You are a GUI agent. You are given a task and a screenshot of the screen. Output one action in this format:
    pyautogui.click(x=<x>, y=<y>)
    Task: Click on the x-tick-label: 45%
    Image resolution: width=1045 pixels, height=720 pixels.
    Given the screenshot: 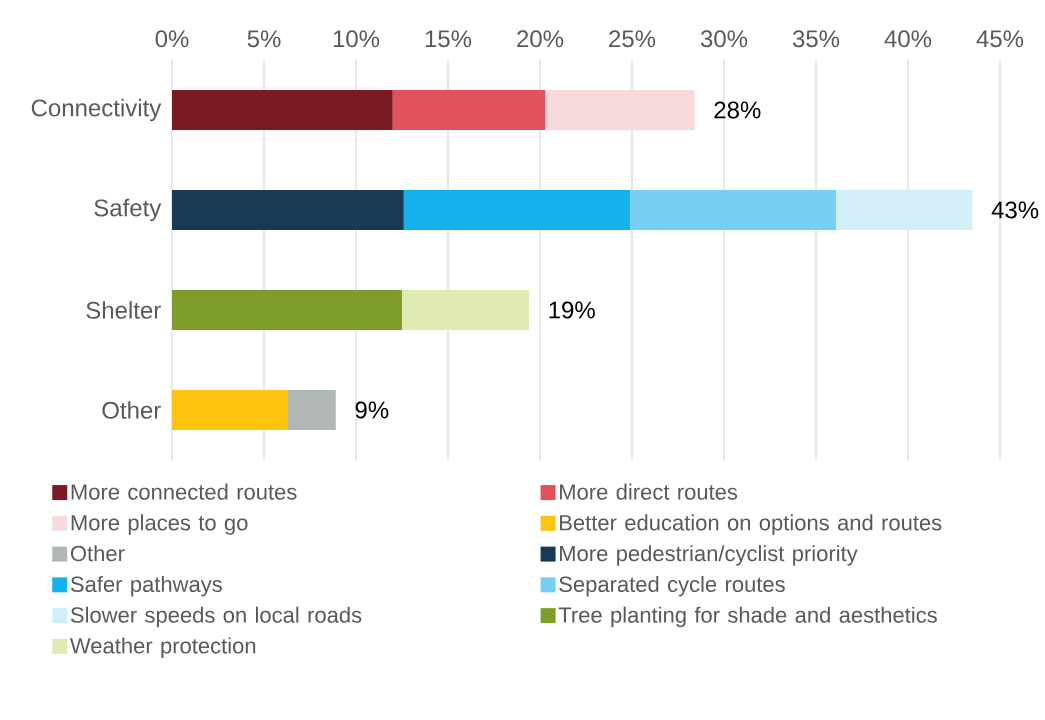 What is the action you would take?
    pyautogui.click(x=1000, y=39)
    